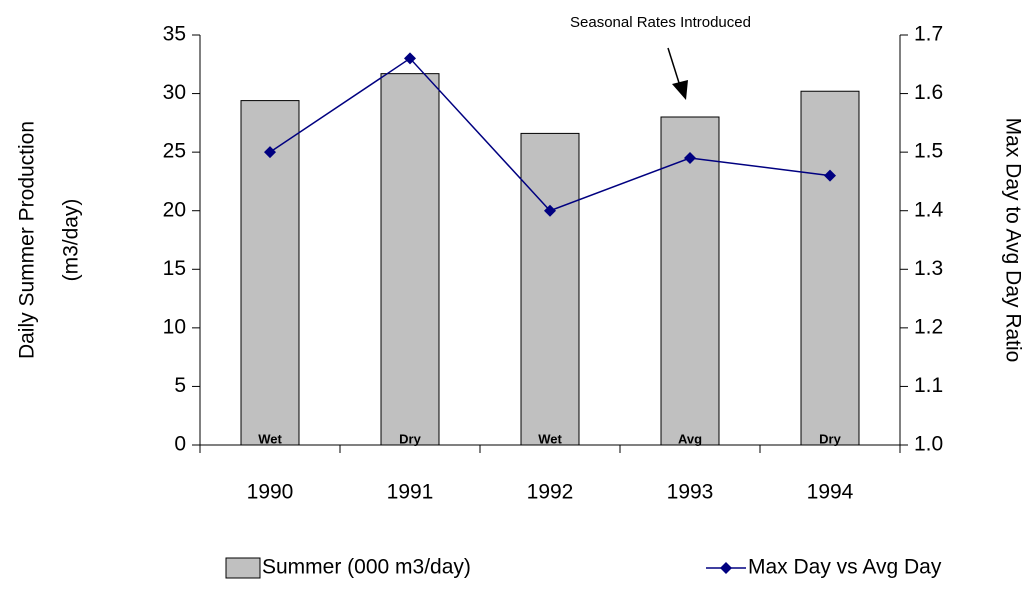  What do you see at coordinates (928, 92) in the screenshot?
I see `y2-tick-label: 1.6` at bounding box center [928, 92].